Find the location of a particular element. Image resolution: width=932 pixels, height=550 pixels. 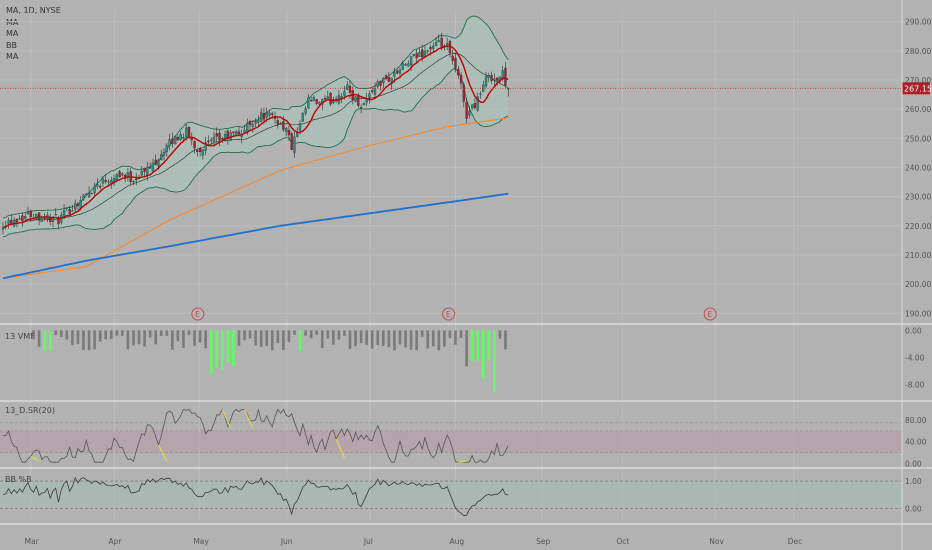

legend-study-ma-3: MA is located at coordinates (12, 56).